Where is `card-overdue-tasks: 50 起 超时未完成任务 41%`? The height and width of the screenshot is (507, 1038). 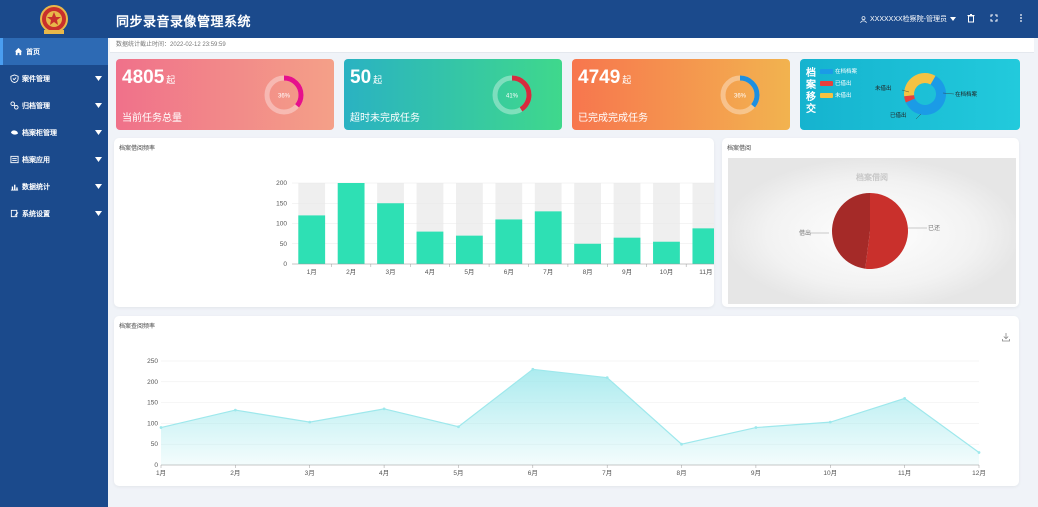
card-overdue-tasks: 50 起 超时未完成任务 41% is located at coordinates (453, 94).